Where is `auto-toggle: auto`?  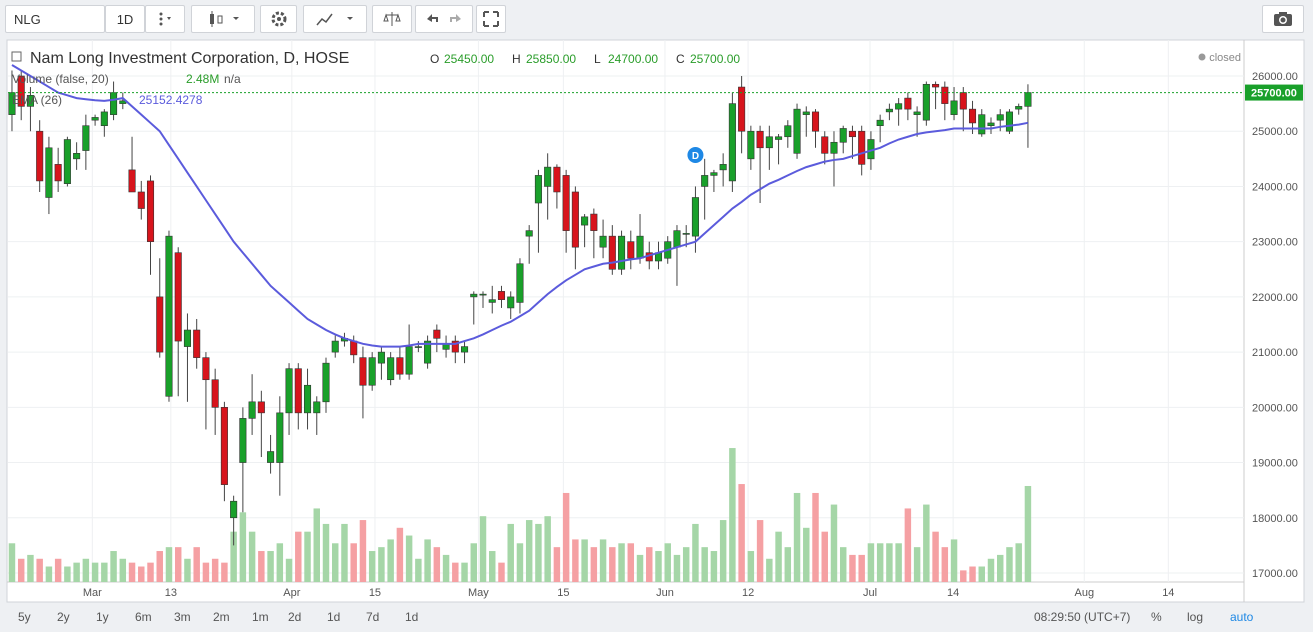
auto-toggle: auto is located at coordinates (1242, 617).